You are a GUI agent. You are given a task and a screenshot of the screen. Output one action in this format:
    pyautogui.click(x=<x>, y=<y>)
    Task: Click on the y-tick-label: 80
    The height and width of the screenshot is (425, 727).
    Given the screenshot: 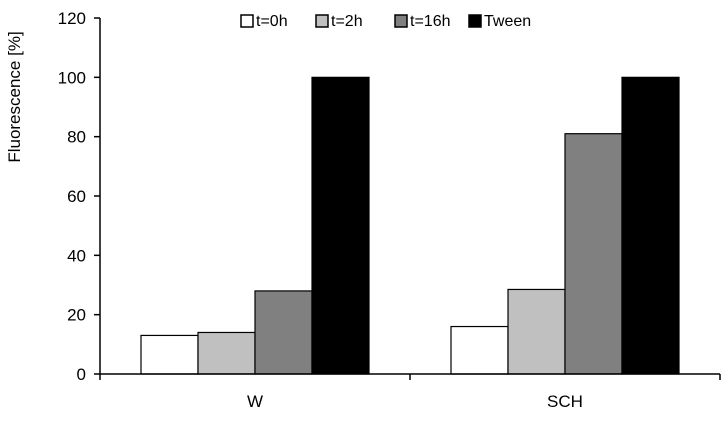 What is the action you would take?
    pyautogui.click(x=76, y=137)
    